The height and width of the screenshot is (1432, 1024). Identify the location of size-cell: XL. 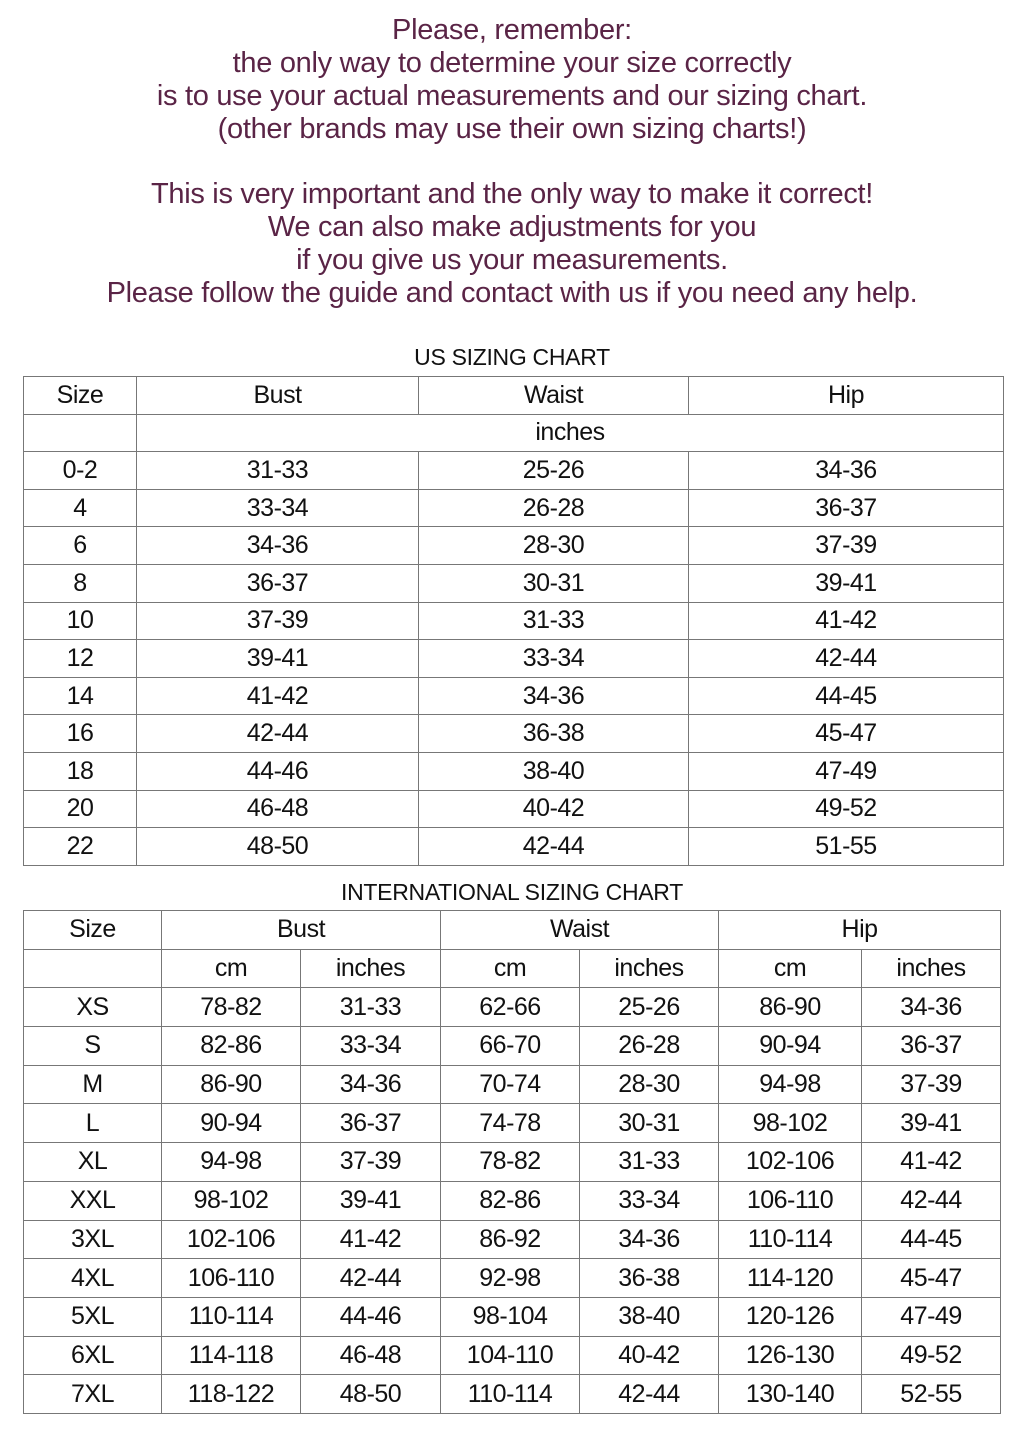
(92, 1162).